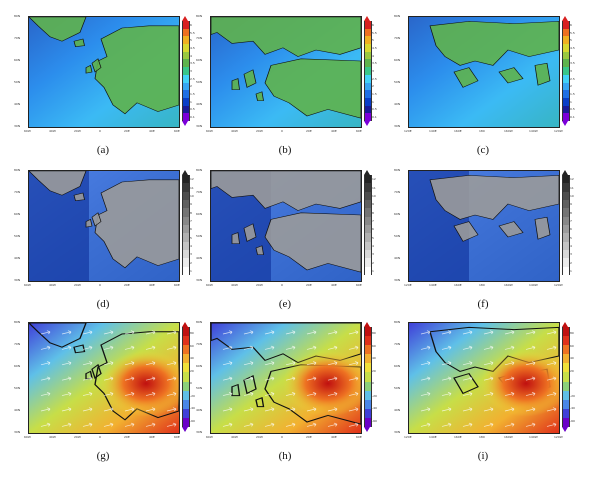 The image size is (592, 480). Describe the element at coordinates (104, 378) in the screenshot. I see `map-field-g` at that location.